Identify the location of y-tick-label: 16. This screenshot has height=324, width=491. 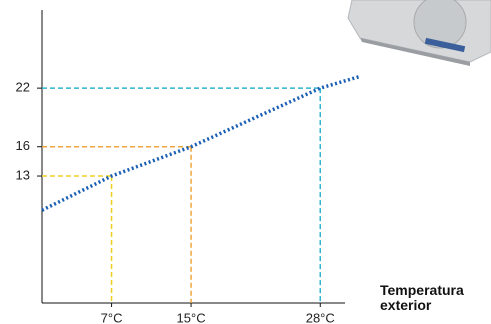
(23, 145).